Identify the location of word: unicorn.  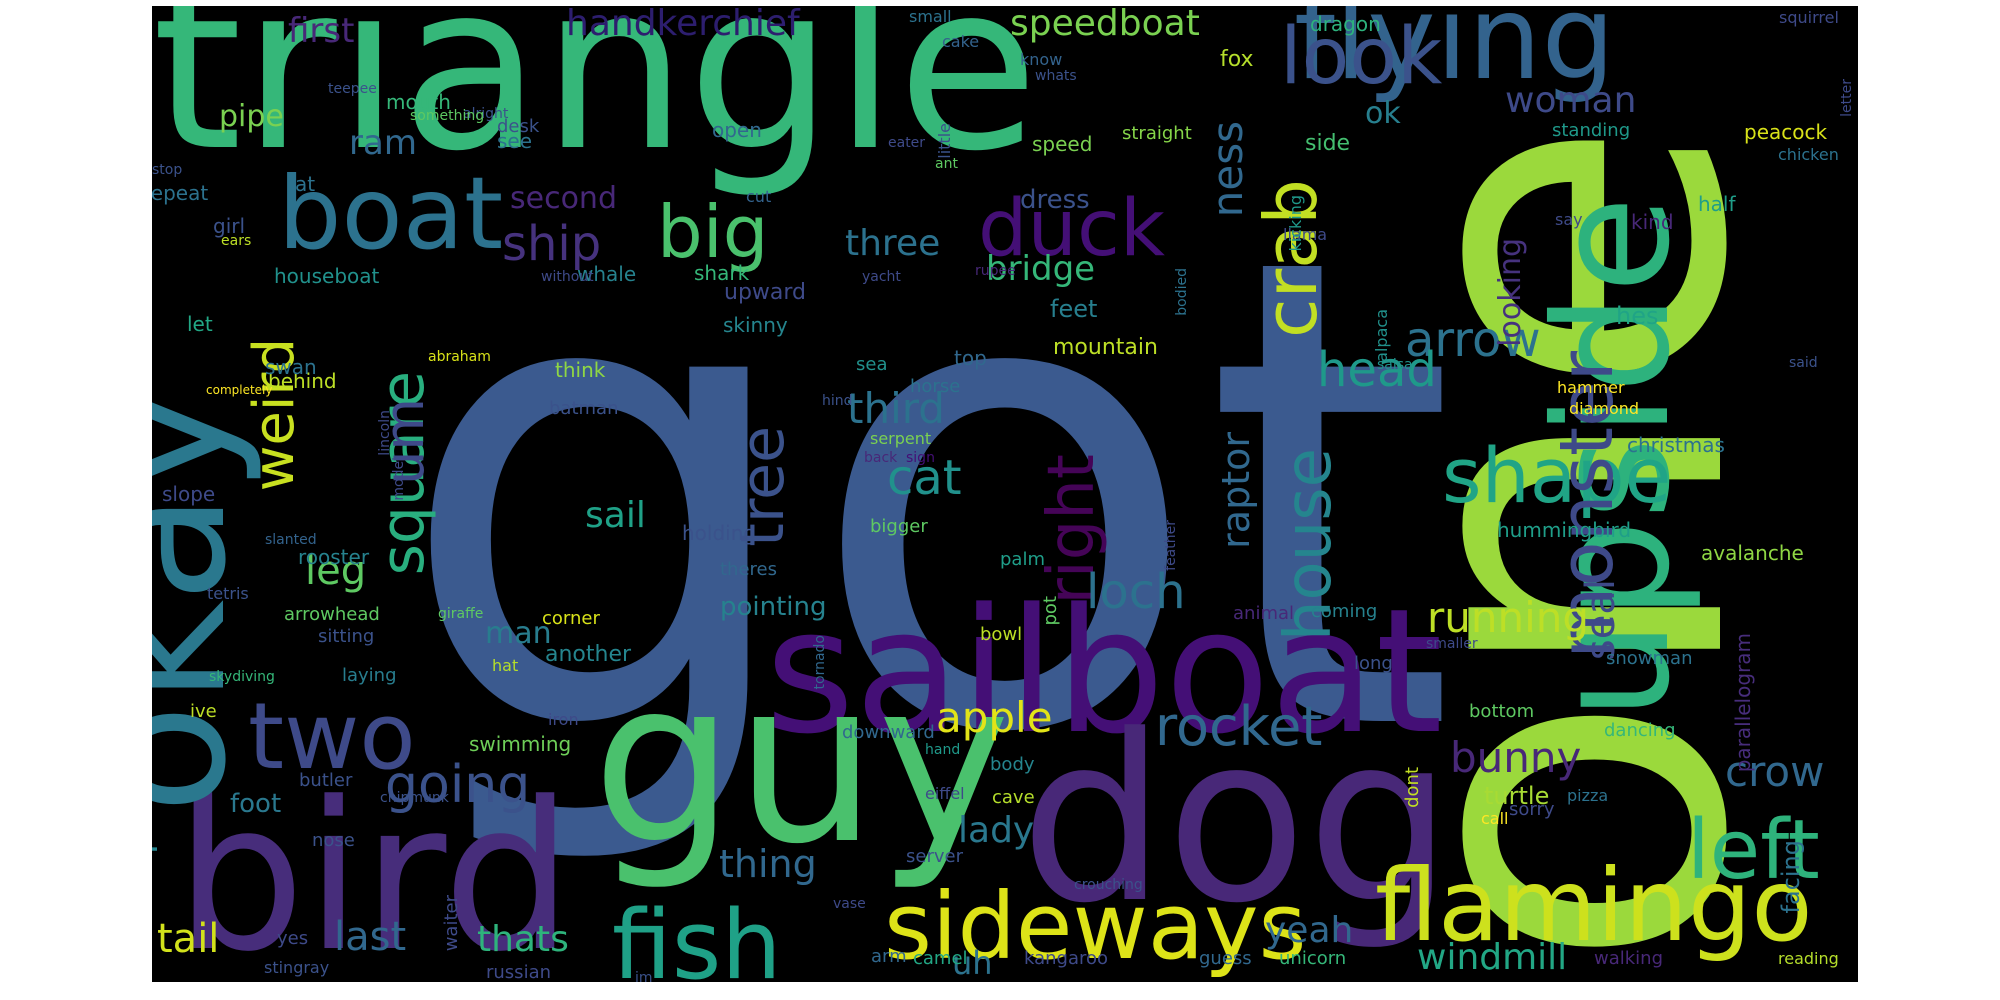
(1313, 958).